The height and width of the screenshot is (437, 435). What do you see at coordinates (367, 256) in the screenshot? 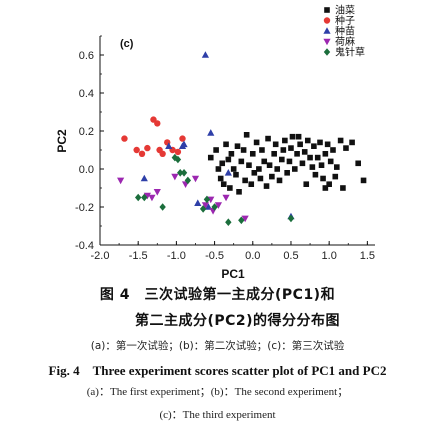
I see `x-tick-label: 1.5` at bounding box center [367, 256].